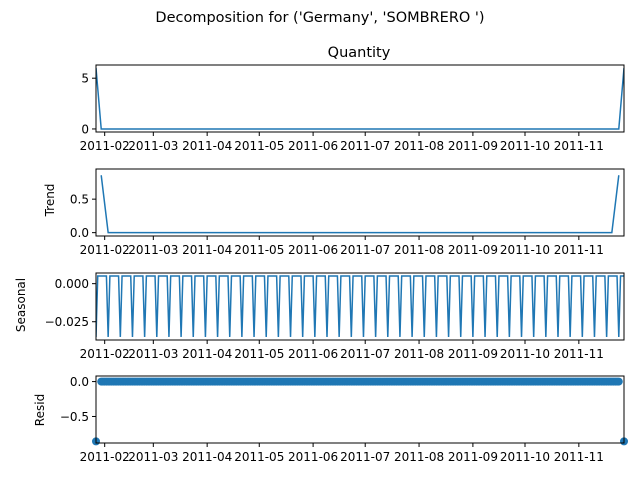 The image size is (640, 480). Describe the element at coordinates (67, 322) in the screenshot. I see `y-tick-label: −0.025` at that location.